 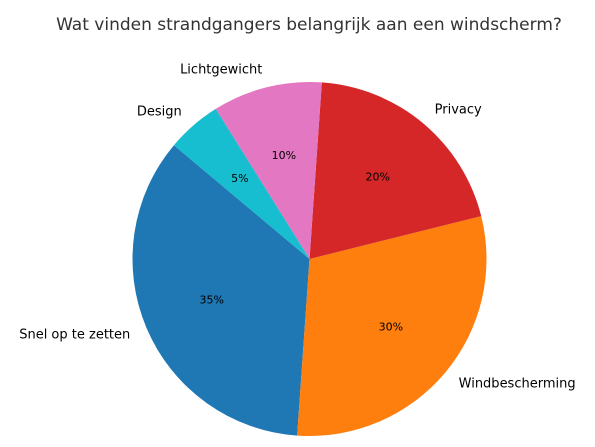 What do you see at coordinates (458, 109) in the screenshot?
I see `slice-label-privacy: Privacy` at bounding box center [458, 109].